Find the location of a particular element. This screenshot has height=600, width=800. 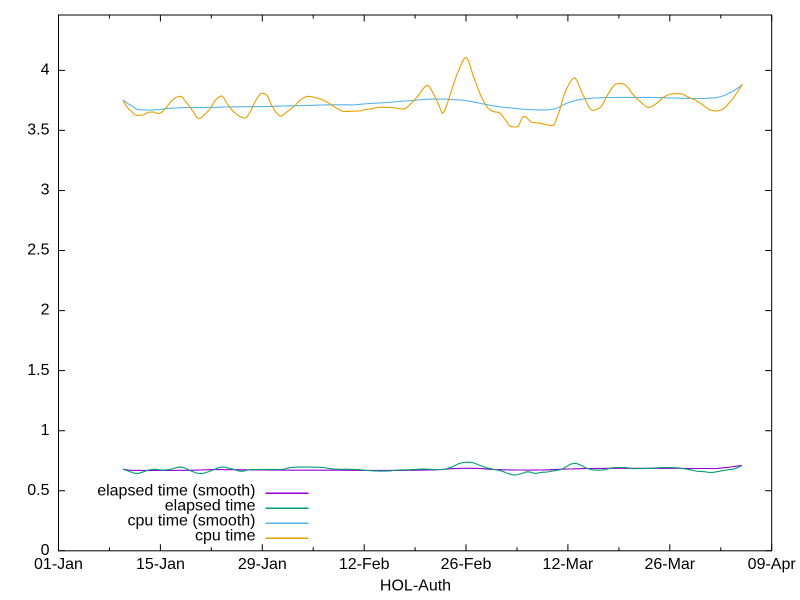

svg-text: 26-Feb is located at coordinates (466, 564).